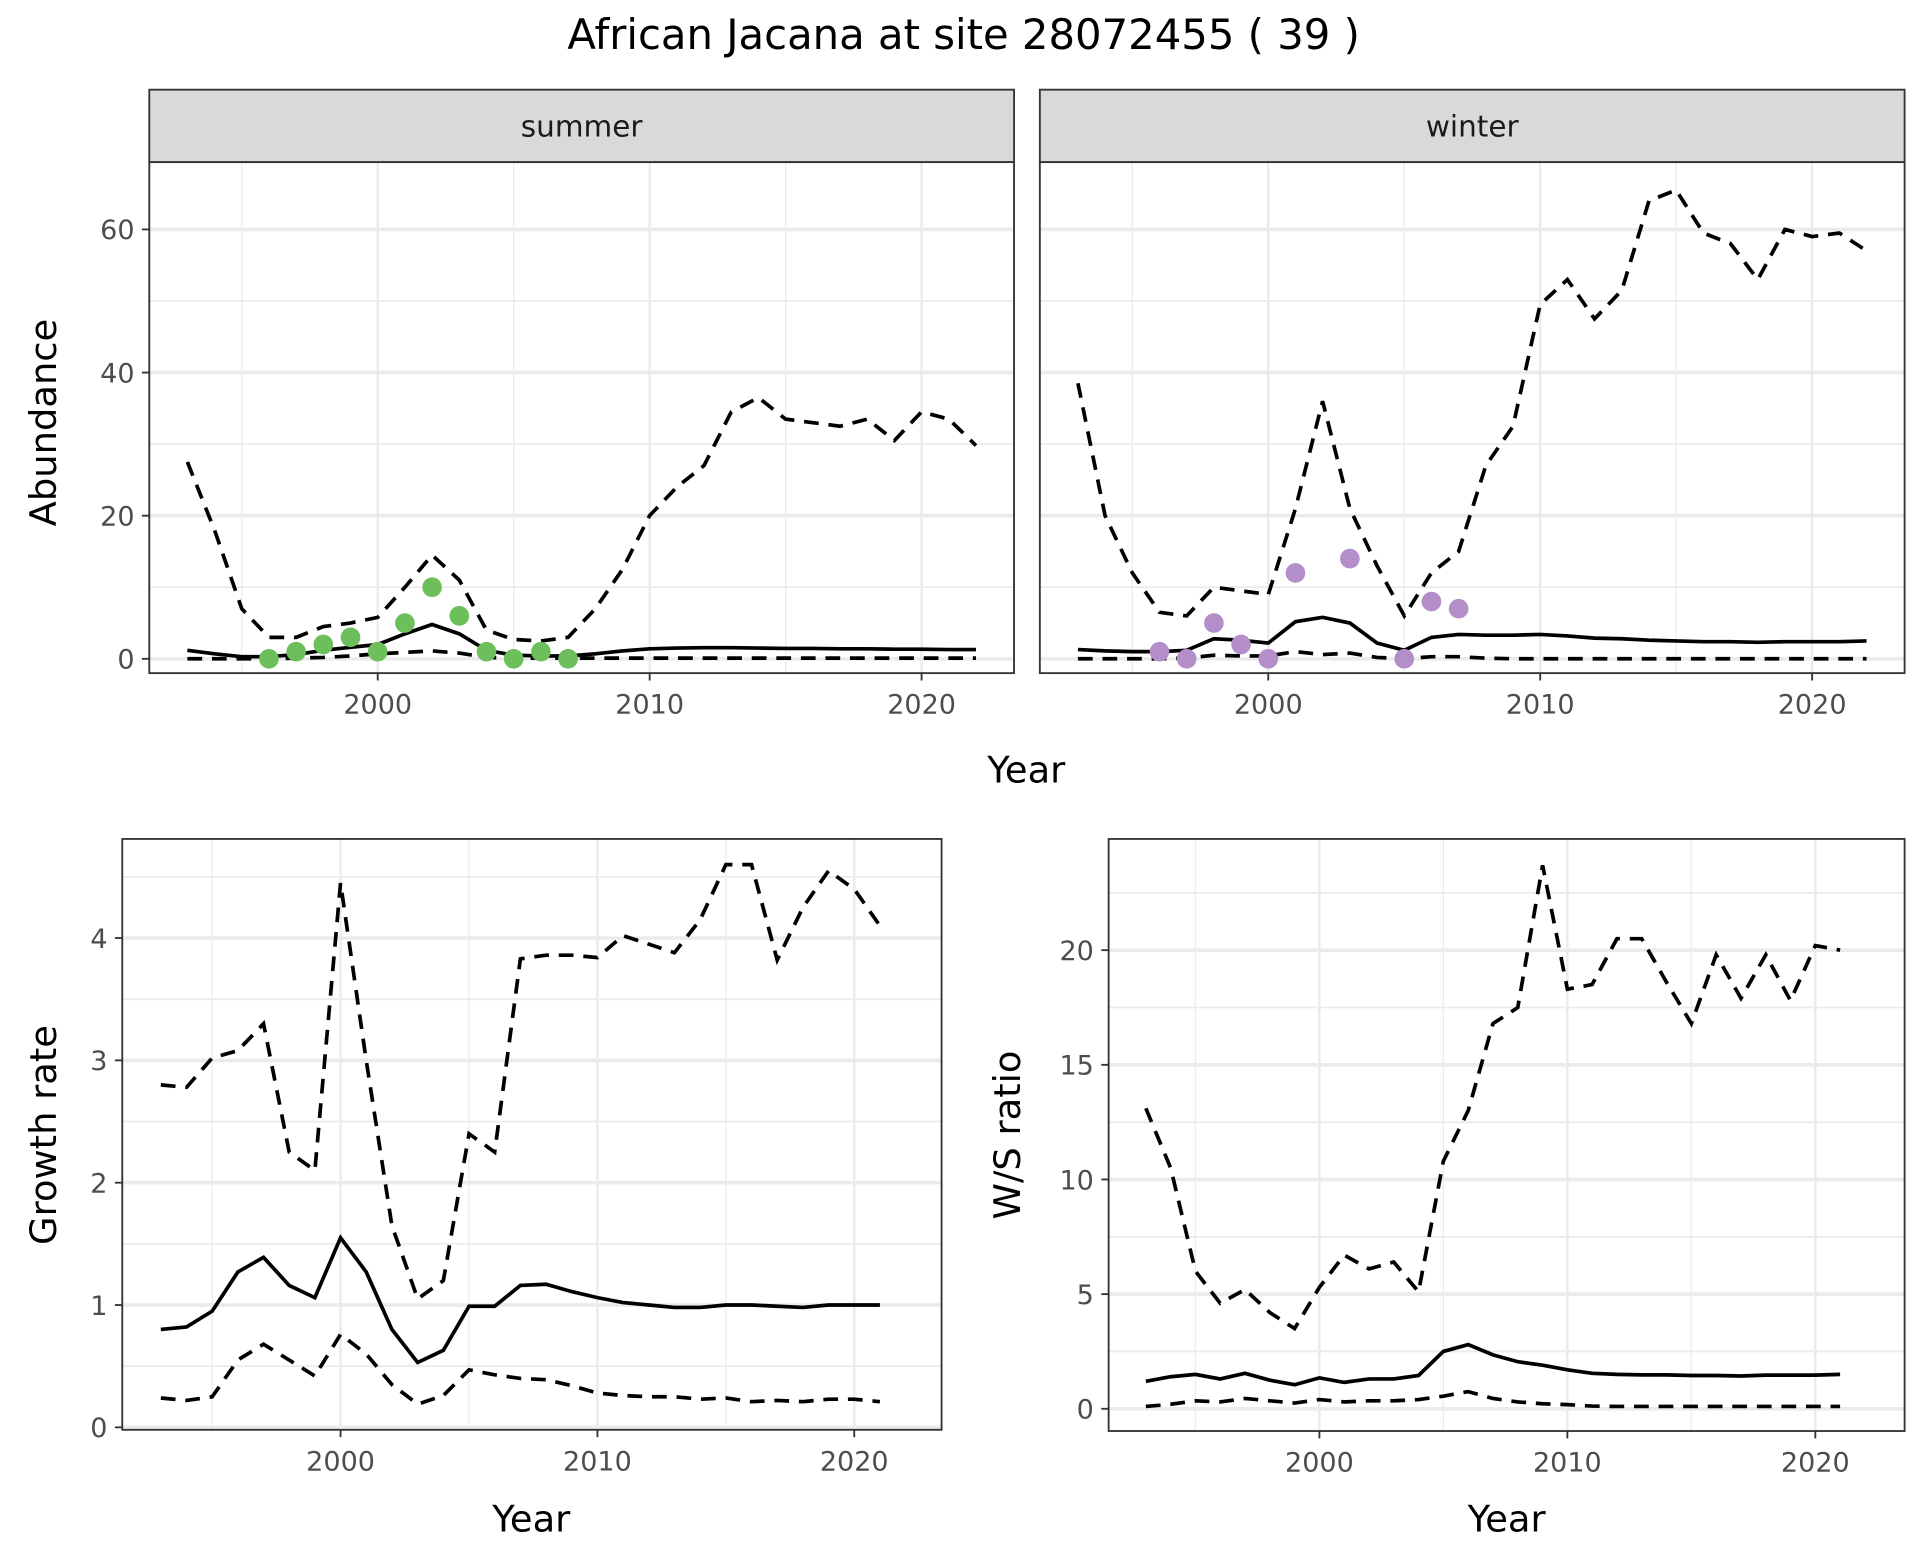 This screenshot has height=1560, width=1920. What do you see at coordinates (1026, 769) in the screenshot?
I see `x-axis-title-abundance: Year` at bounding box center [1026, 769].